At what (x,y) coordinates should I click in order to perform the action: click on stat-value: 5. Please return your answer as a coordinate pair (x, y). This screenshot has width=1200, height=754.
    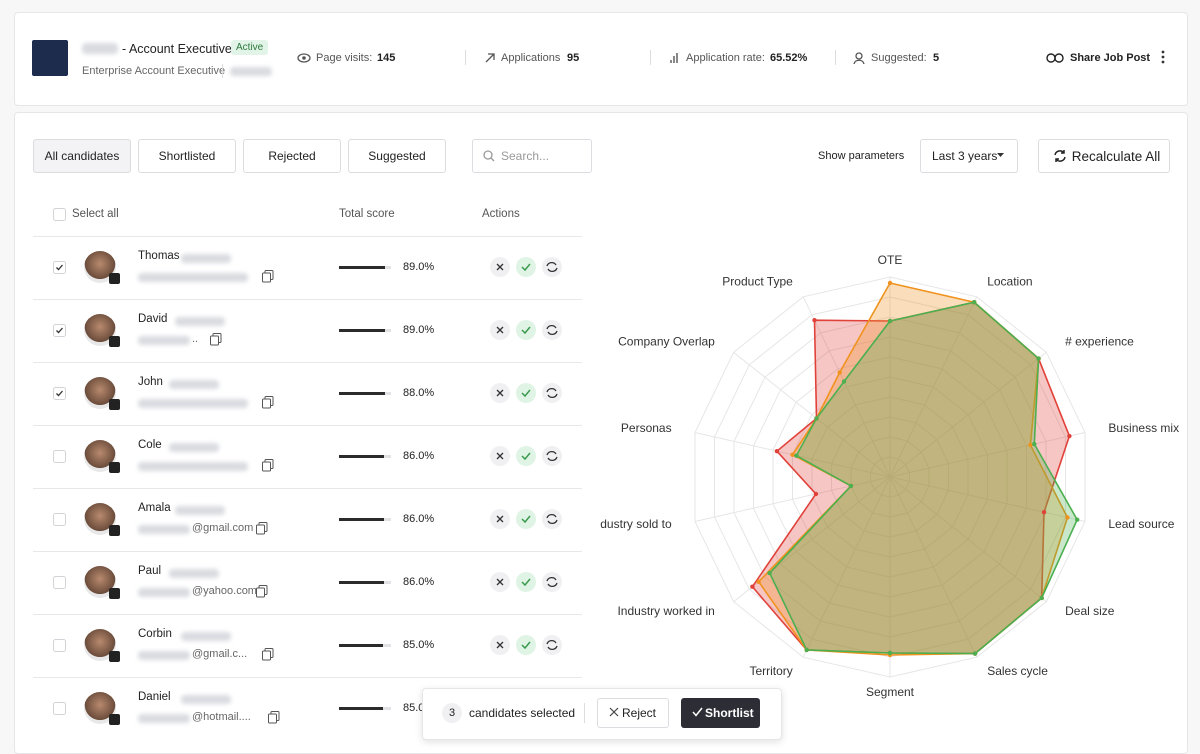
    Looking at the image, I should click on (936, 58).